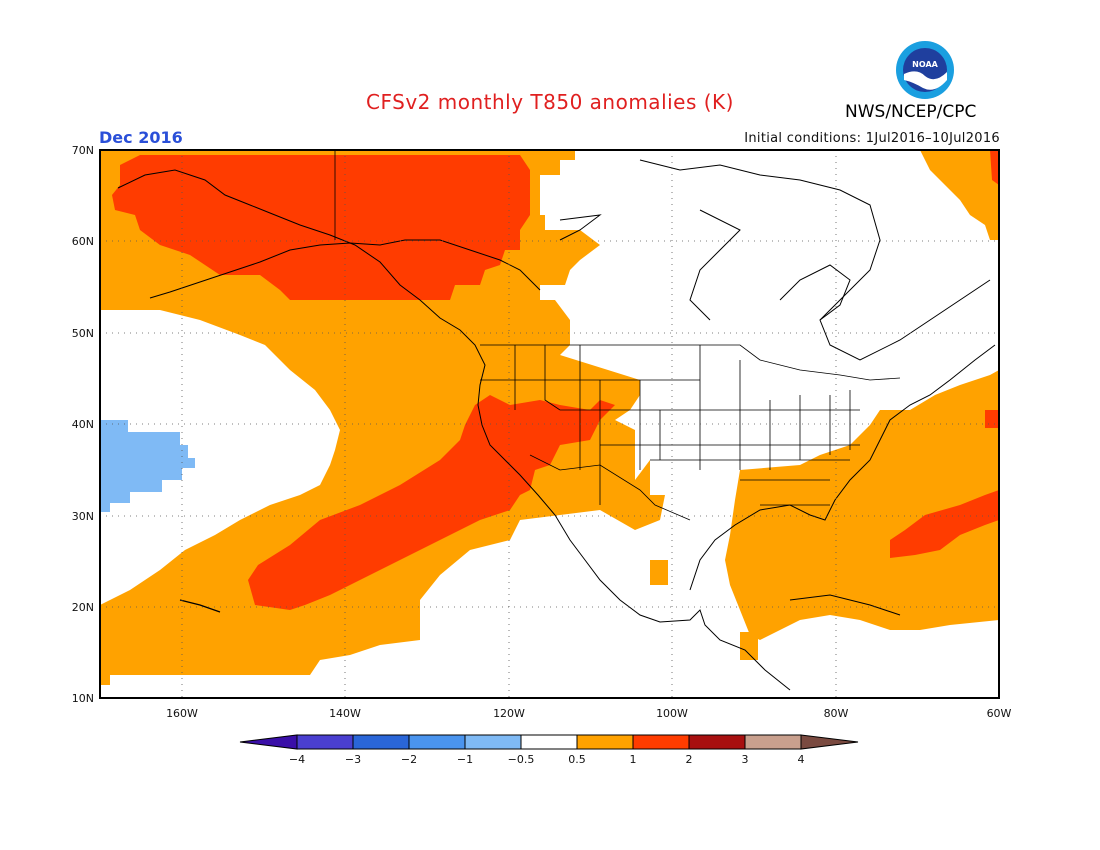 This screenshot has height=850, width=1100. Describe the element at coordinates (577, 759) in the screenshot. I see `colorbar-tick-label: 0.5` at that location.